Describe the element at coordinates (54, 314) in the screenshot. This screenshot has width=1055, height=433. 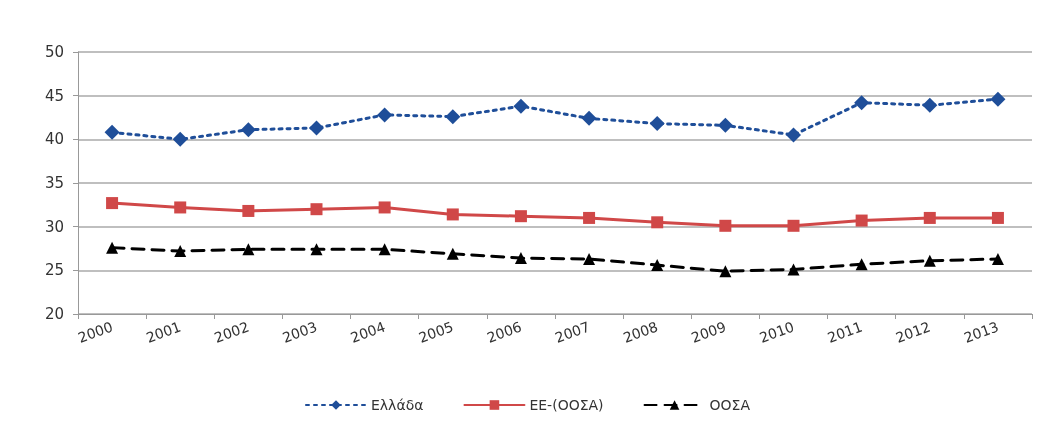
I see `y-tick-label: 20` at that location.